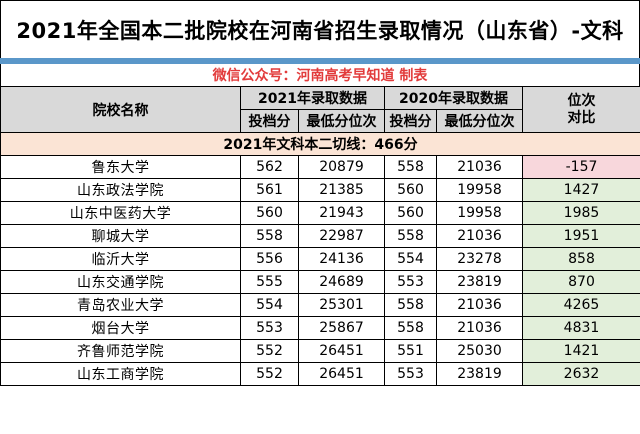 Image resolution: width=640 pixels, height=434 pixels. Describe the element at coordinates (120, 374) in the screenshot. I see `school-cell: 山东工商学院` at that location.